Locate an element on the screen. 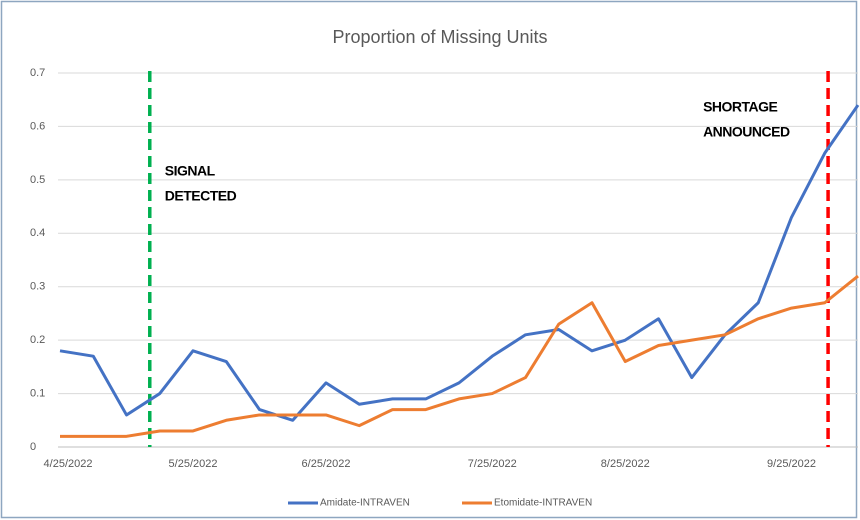 The height and width of the screenshot is (520, 860). y-tick-label: 0.3 is located at coordinates (37, 287).